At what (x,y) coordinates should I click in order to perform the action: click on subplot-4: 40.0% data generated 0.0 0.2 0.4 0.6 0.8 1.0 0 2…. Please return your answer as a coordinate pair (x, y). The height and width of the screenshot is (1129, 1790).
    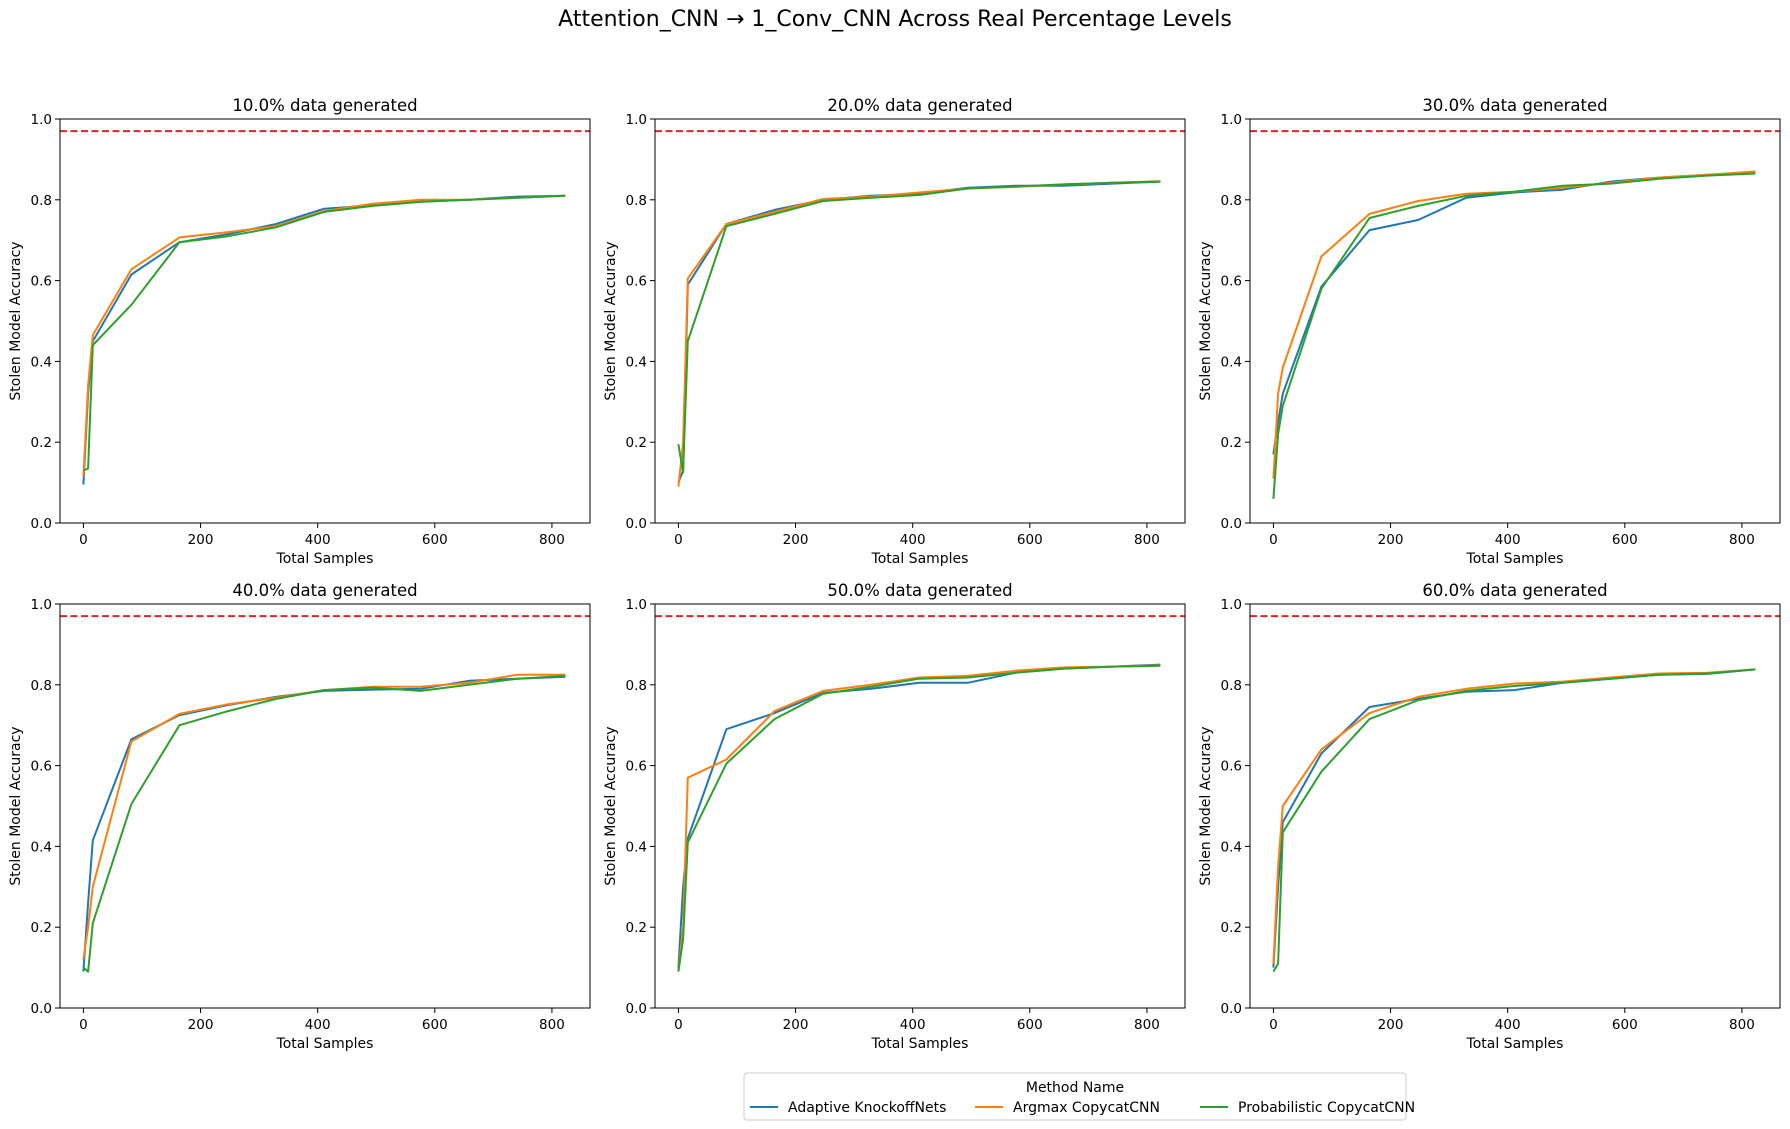
    Looking at the image, I should click on (299, 816).